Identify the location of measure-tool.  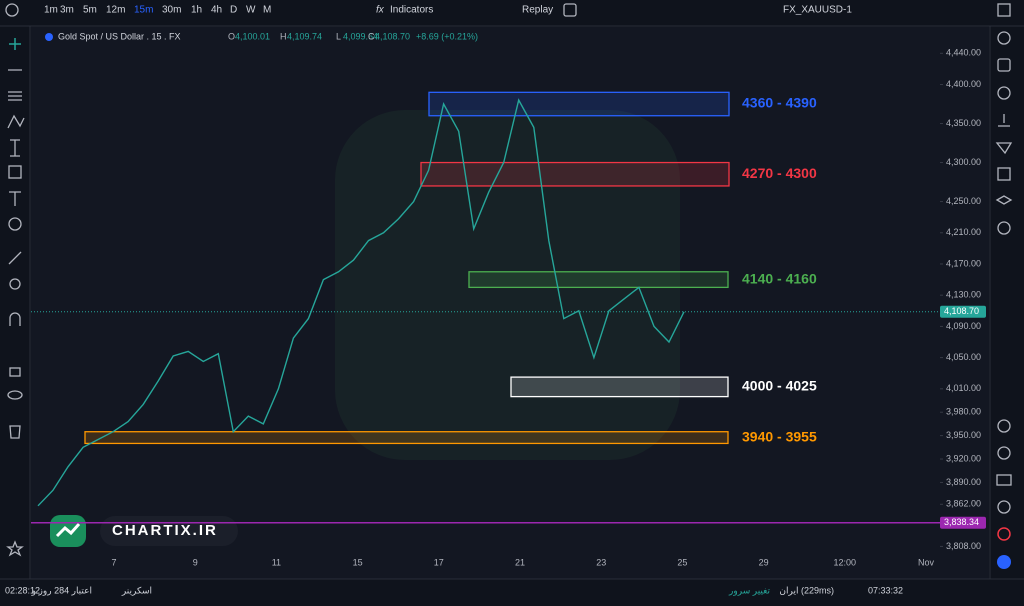
(15, 148).